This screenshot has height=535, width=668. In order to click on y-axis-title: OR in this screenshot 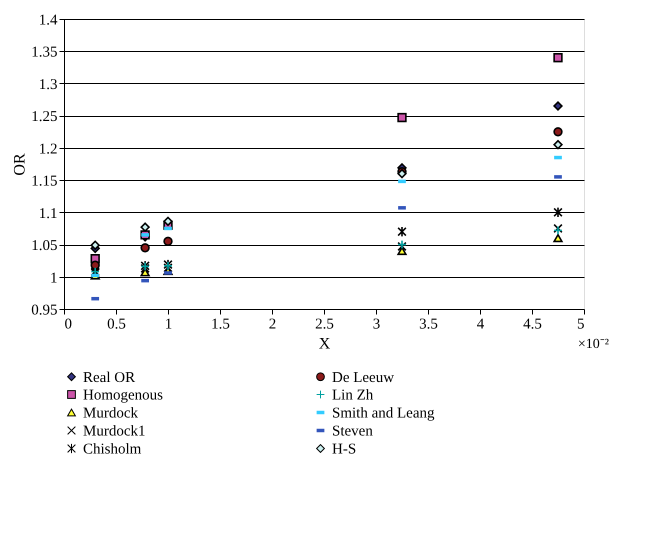, I will do `click(19, 164)`.